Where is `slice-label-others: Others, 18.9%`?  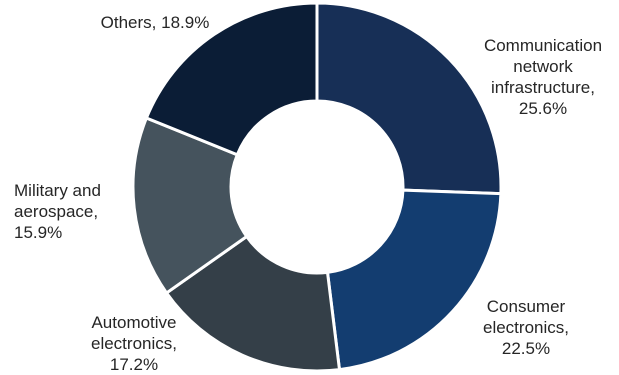
slice-label-others: Others, 18.9% is located at coordinates (155, 22).